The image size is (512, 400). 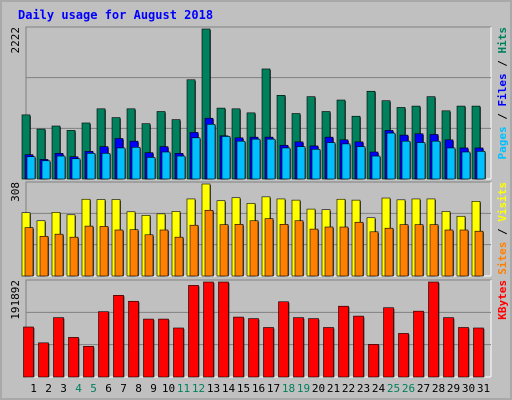 What do you see at coordinates (33, 388) in the screenshot?
I see `x-tick-label-day-1: 1` at bounding box center [33, 388].